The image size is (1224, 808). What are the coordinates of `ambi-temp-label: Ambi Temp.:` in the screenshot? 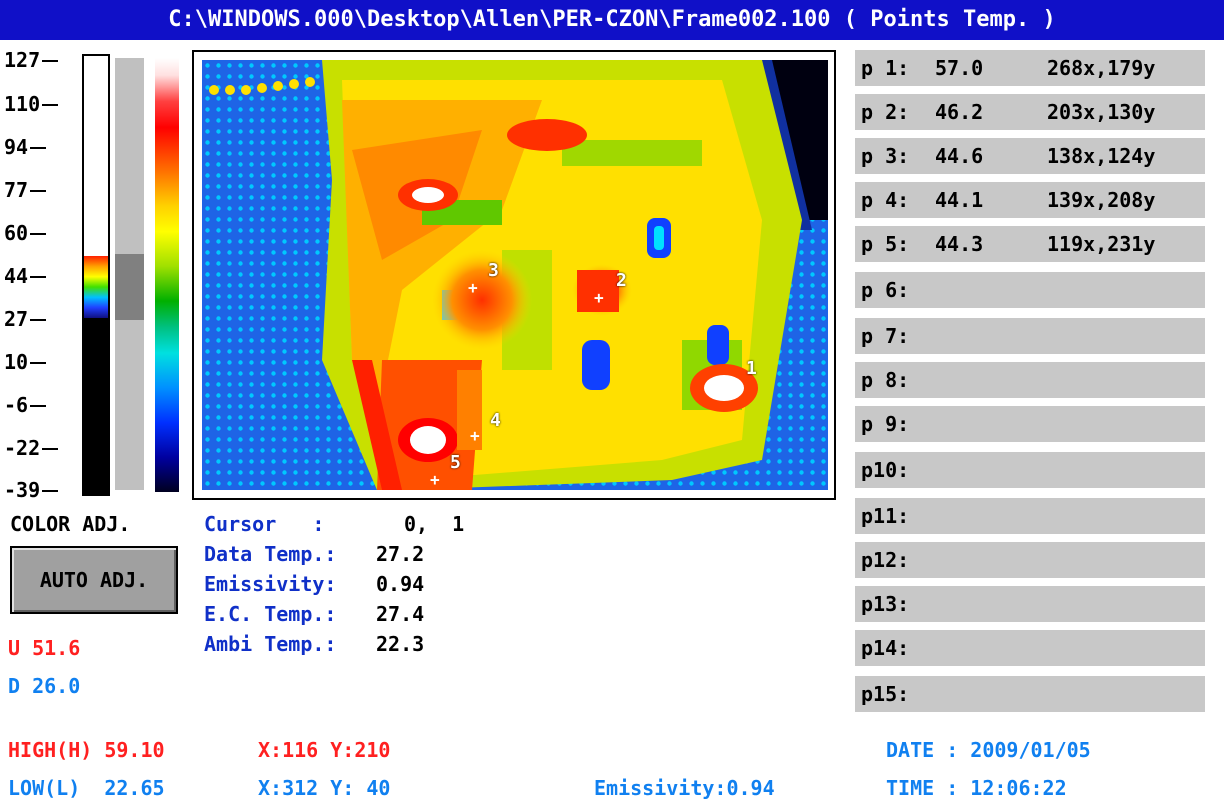 It's located at (270, 644).